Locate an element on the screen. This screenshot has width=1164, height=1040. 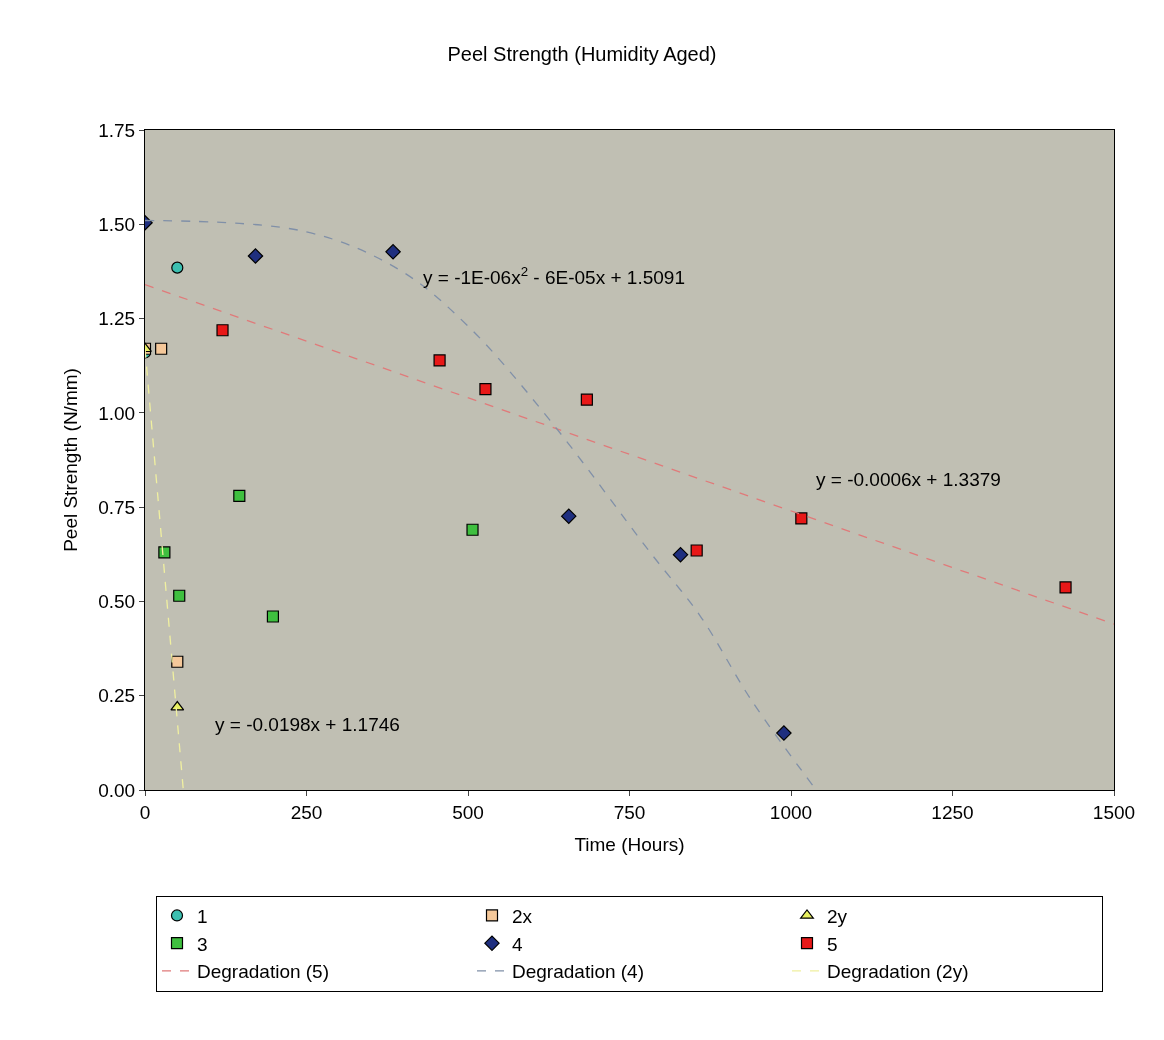
y-tick-label: 1.25 is located at coordinates (117, 319).